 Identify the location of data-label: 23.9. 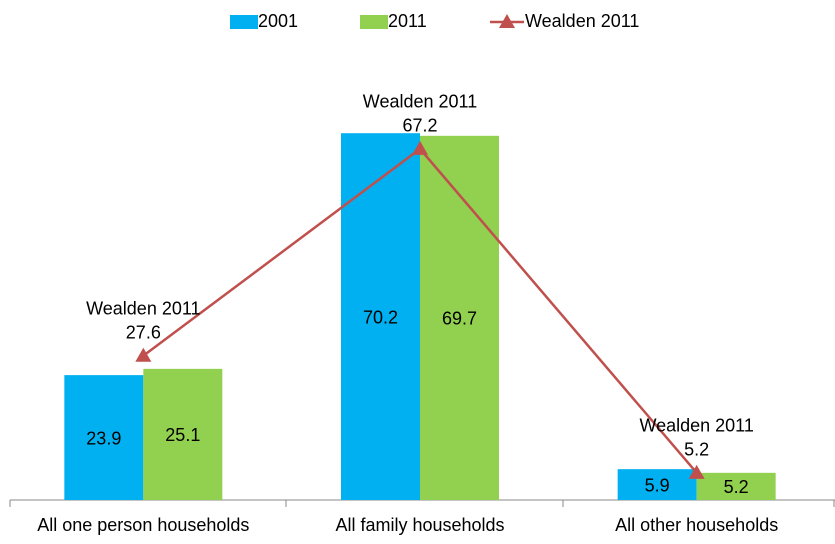
(103, 438).